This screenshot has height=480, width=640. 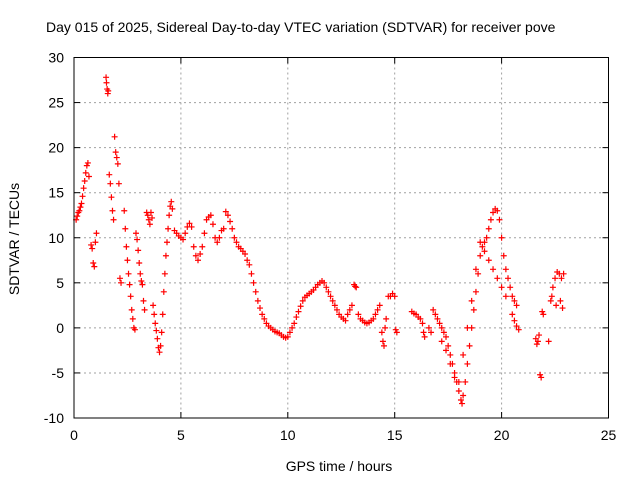 I want to click on y-tick-label: 25, so click(x=56, y=103).